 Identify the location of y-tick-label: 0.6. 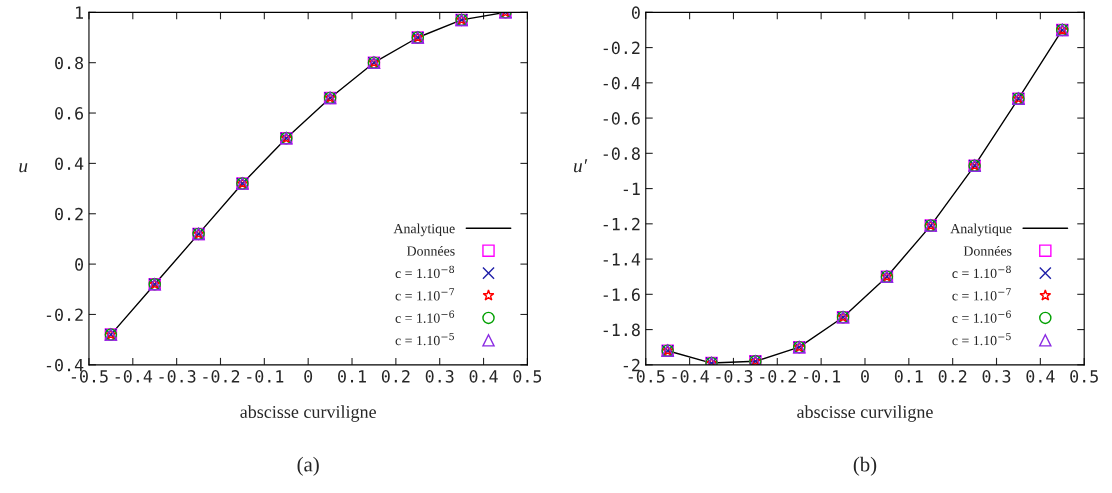
(69, 113).